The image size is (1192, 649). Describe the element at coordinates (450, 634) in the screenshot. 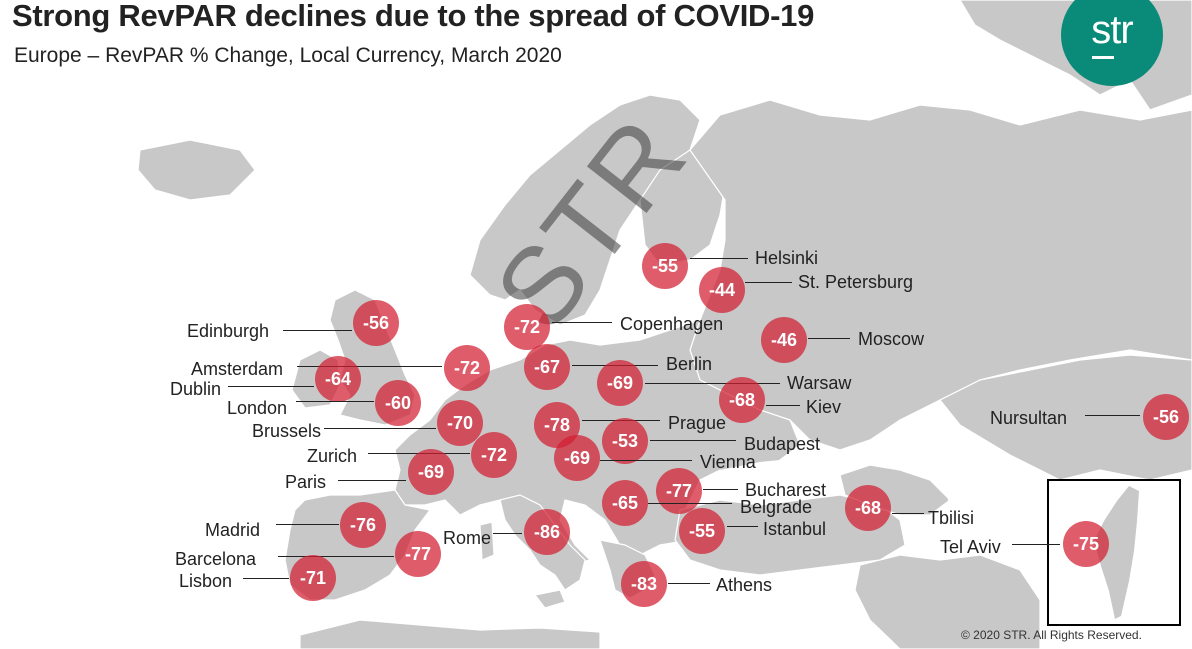

I see `north-africa` at that location.